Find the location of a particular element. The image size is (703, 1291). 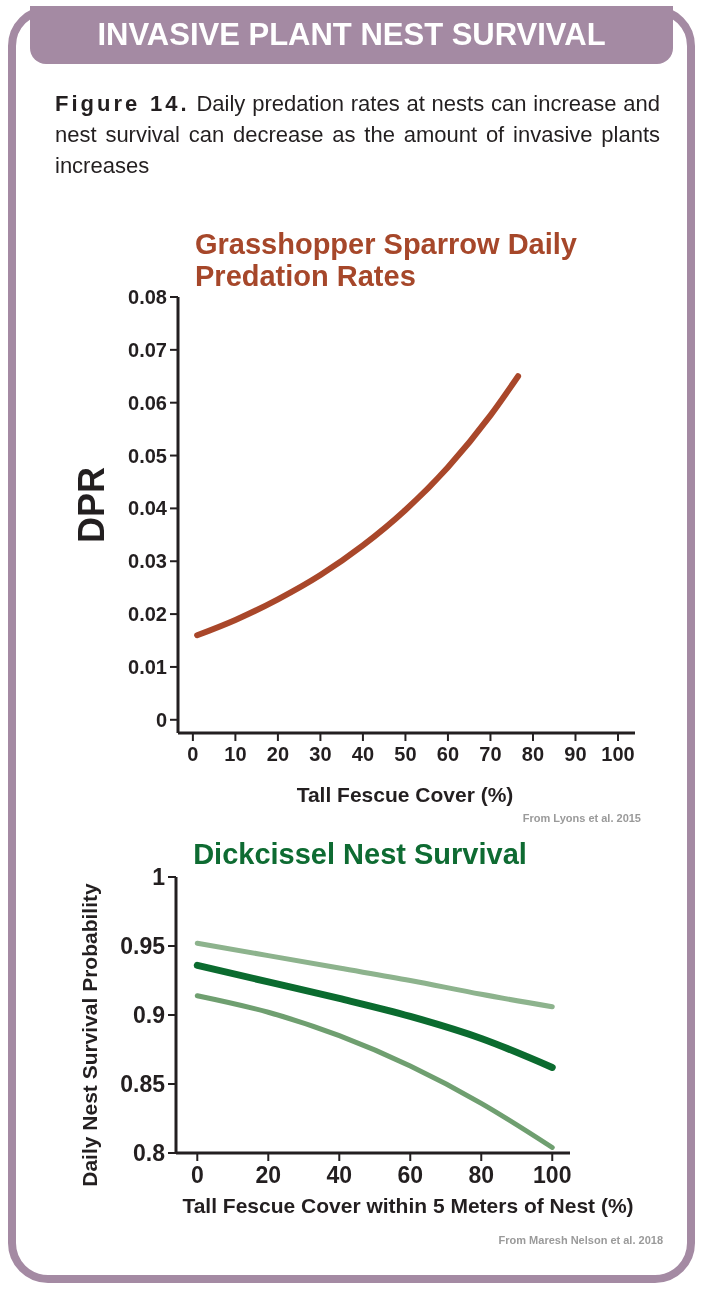

y-tick-label: 0.08 is located at coordinates (147, 297).